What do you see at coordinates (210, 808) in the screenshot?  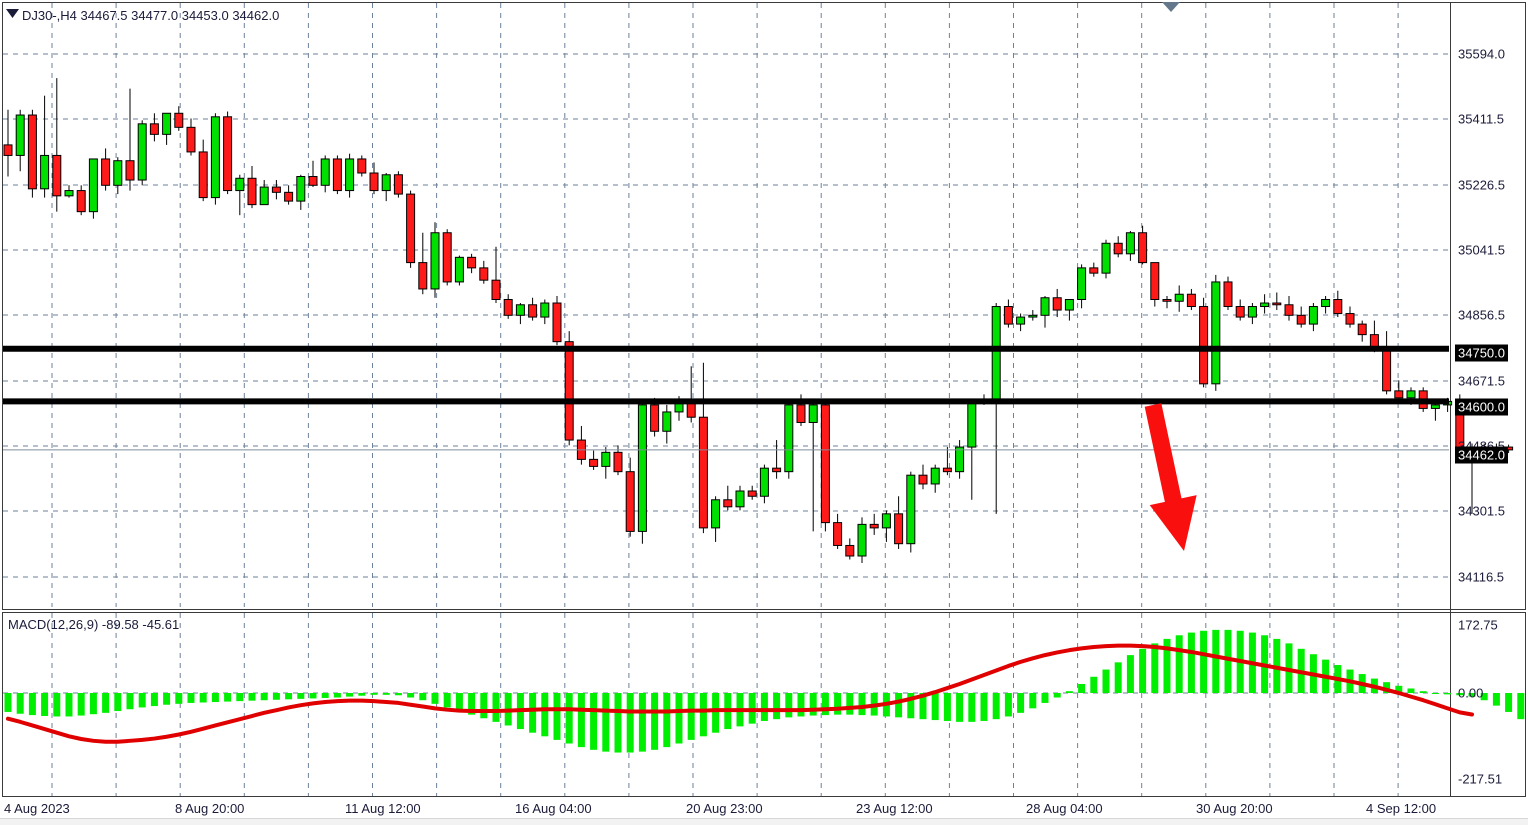 I see `time-axis-tick: 8 Aug 20:00` at bounding box center [210, 808].